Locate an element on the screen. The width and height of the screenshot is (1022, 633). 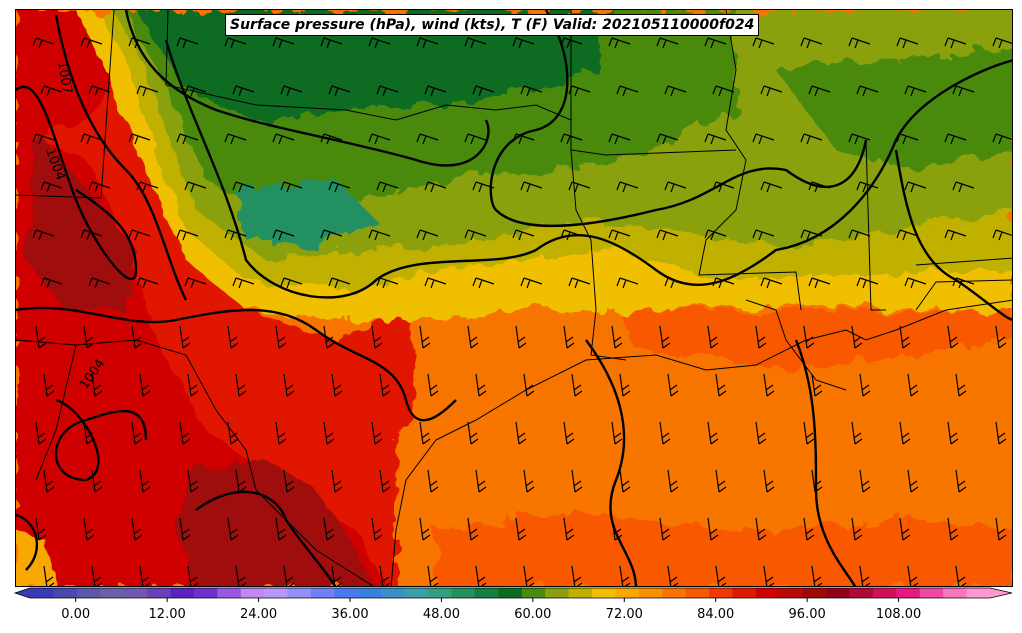
colorbar-tick-label: 96.00 is located at coordinates (807, 614).